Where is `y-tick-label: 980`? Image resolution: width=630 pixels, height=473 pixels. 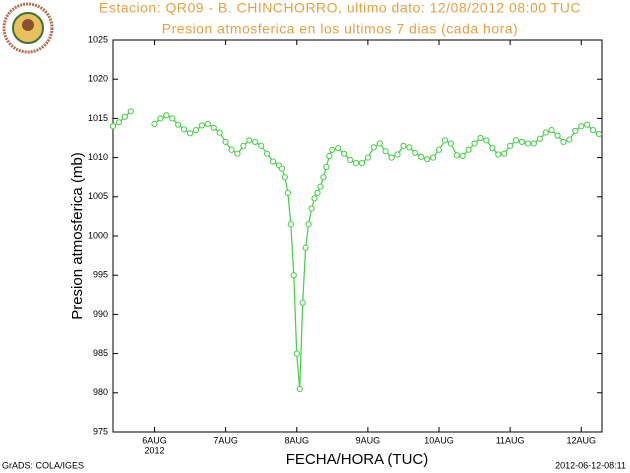
y-tick-label: 980 is located at coordinates (100, 392).